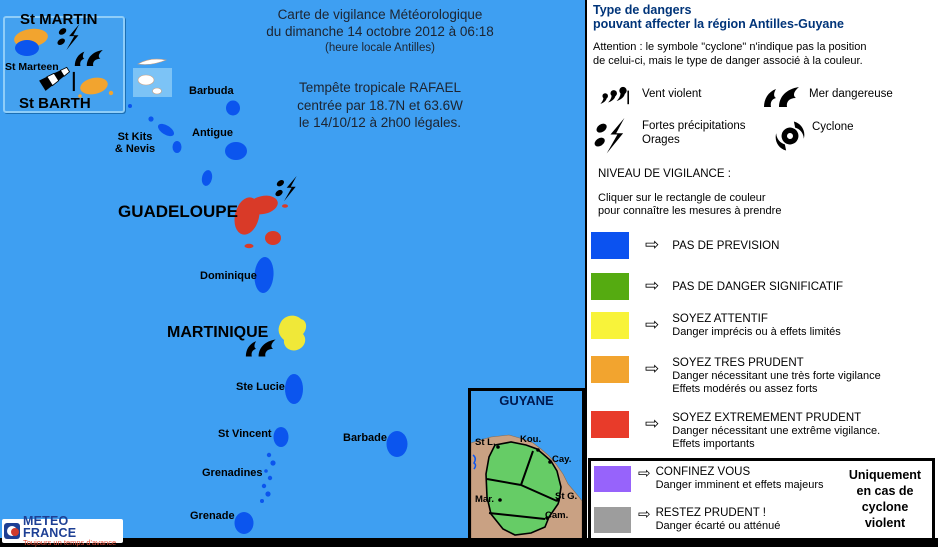 Image resolution: width=938 pixels, height=547 pixels. Describe the element at coordinates (31, 42) in the screenshot. I see `island-st-martin` at that location.